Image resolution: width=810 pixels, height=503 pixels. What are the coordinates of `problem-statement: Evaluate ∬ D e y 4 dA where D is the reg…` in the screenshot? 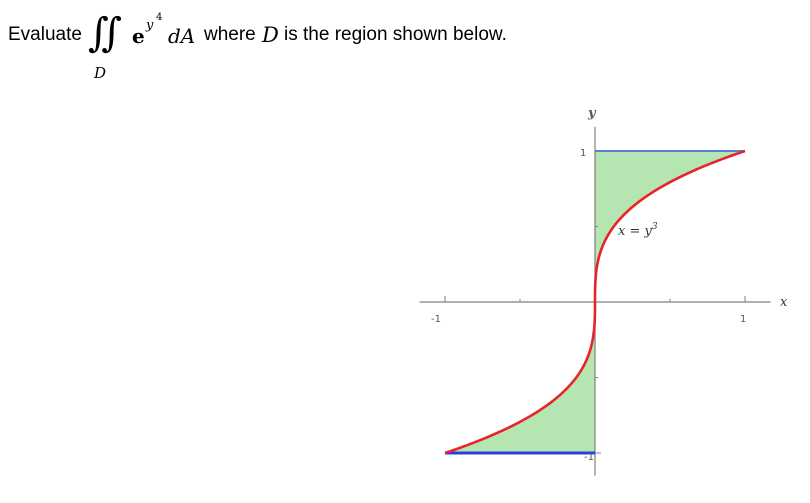 It's located at (288, 47).